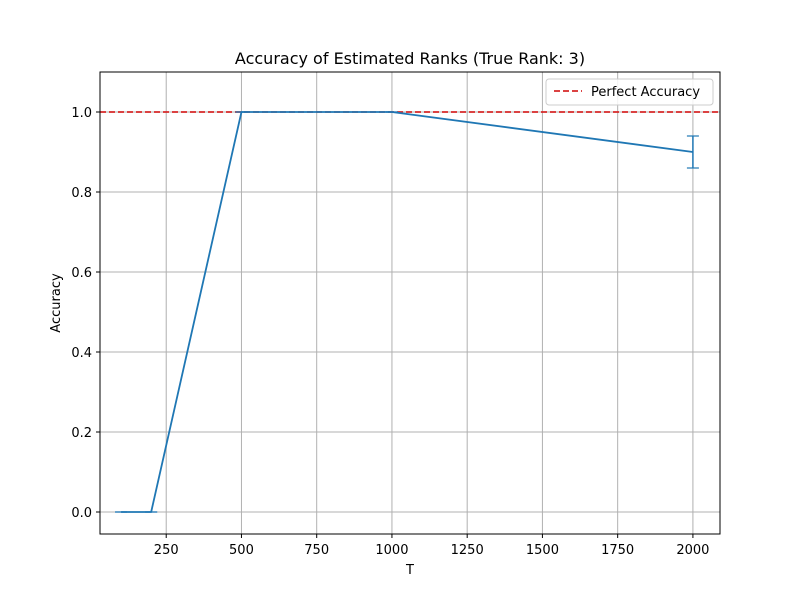  I want to click on legend-label: Perfect Accuracy, so click(645, 92).